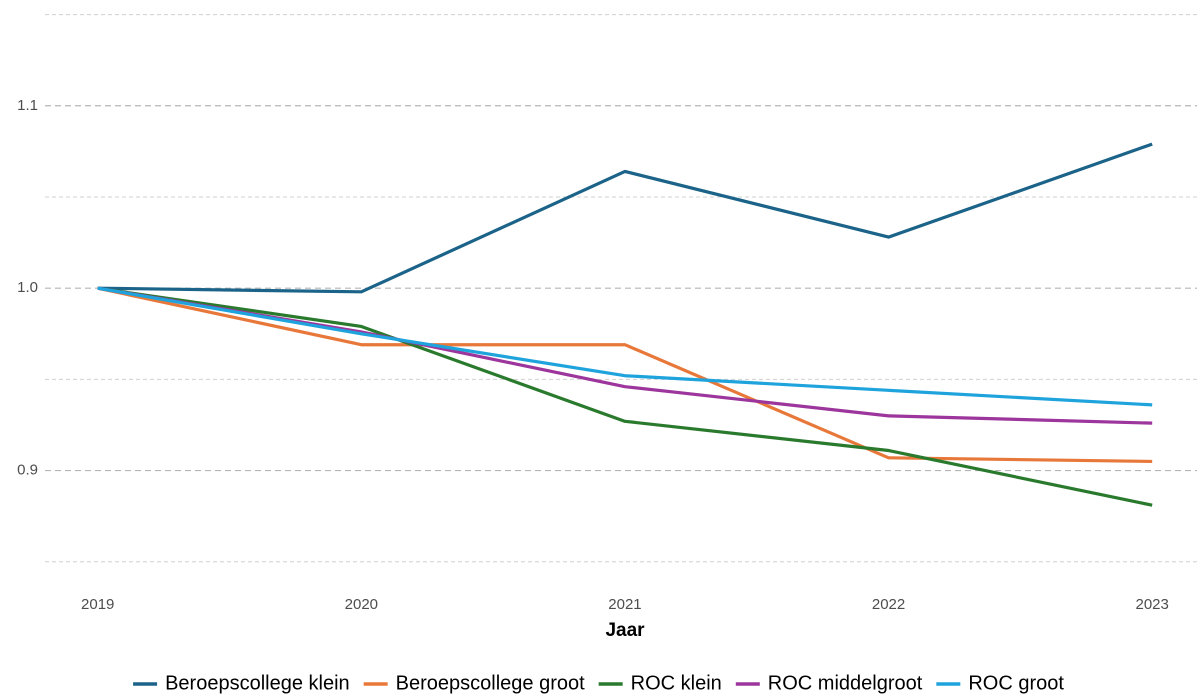 The height and width of the screenshot is (695, 1197). What do you see at coordinates (490, 683) in the screenshot?
I see `legend-label: Beroepscollege groot` at bounding box center [490, 683].